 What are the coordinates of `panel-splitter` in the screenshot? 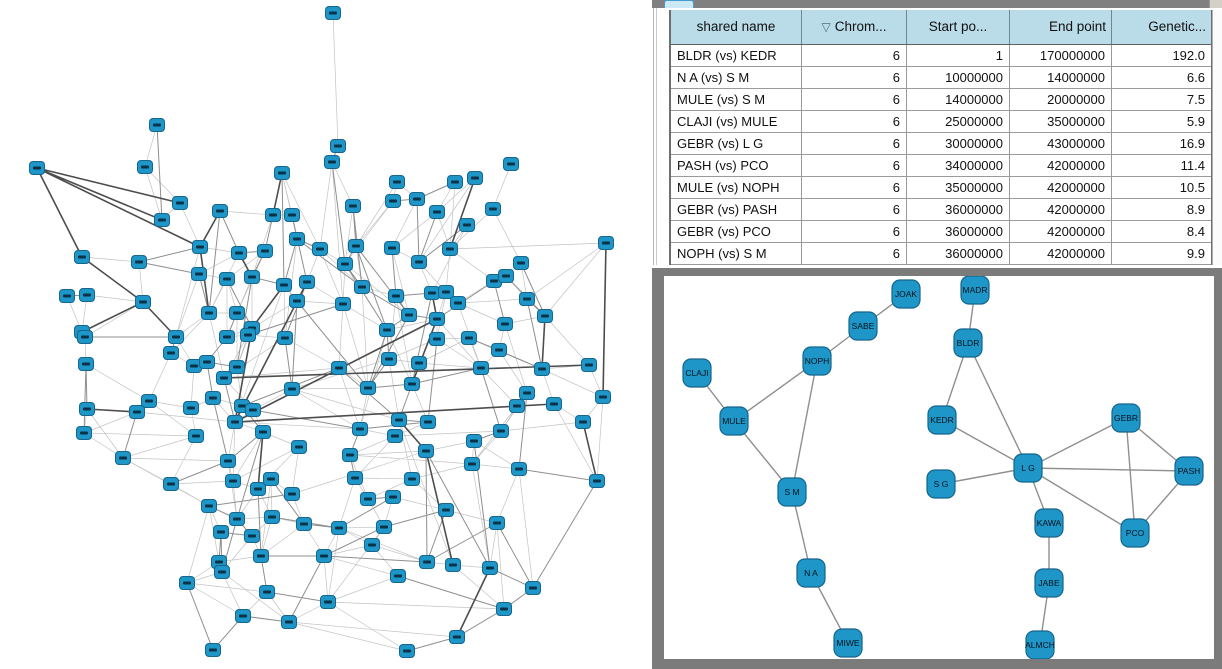 It's located at (660, 132).